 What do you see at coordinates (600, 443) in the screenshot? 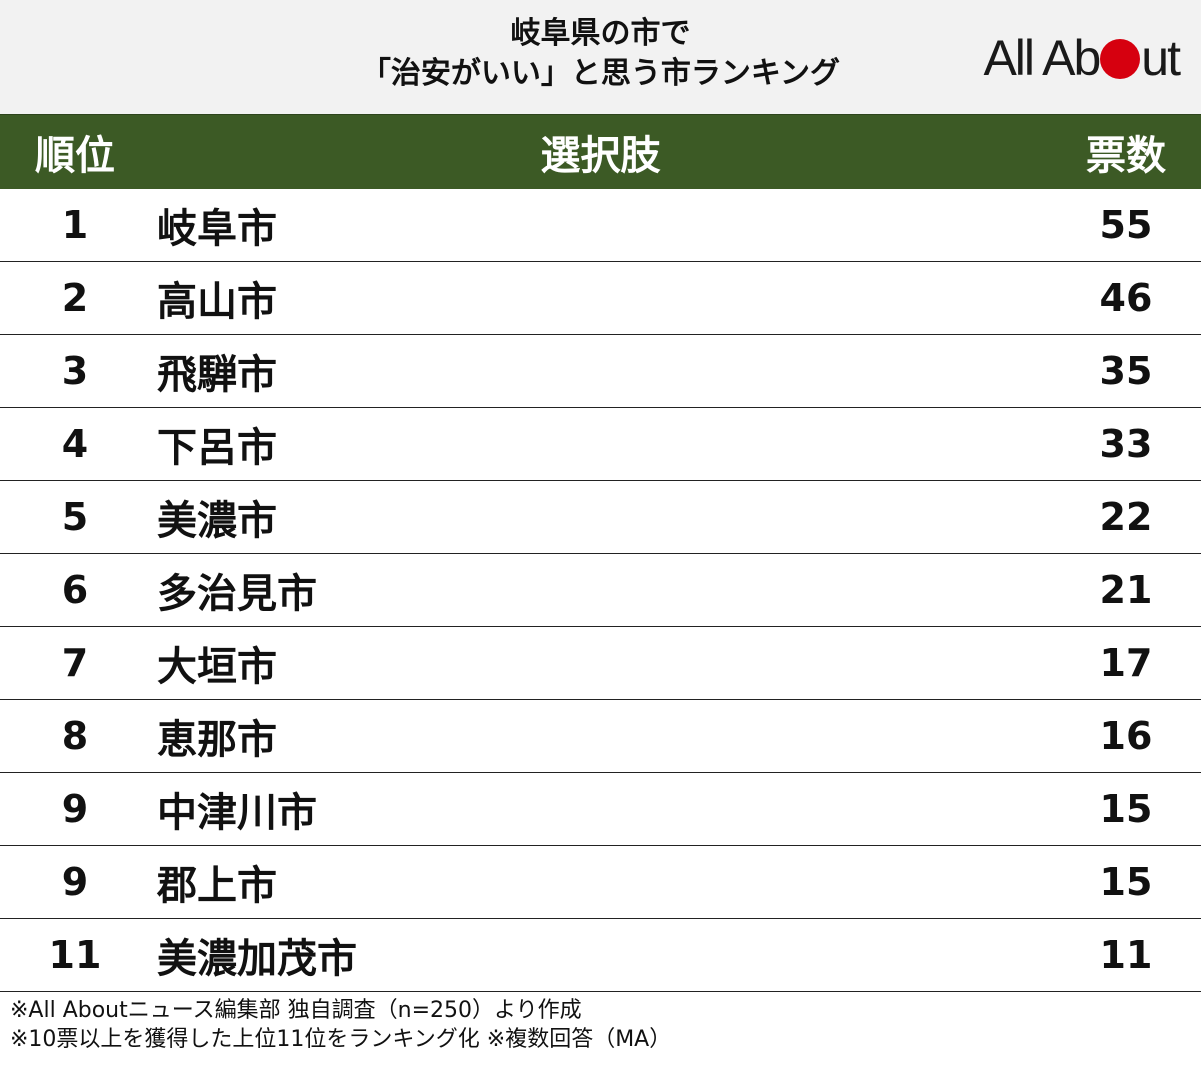
I see `table-row: 4 下呂市 33` at bounding box center [600, 443].